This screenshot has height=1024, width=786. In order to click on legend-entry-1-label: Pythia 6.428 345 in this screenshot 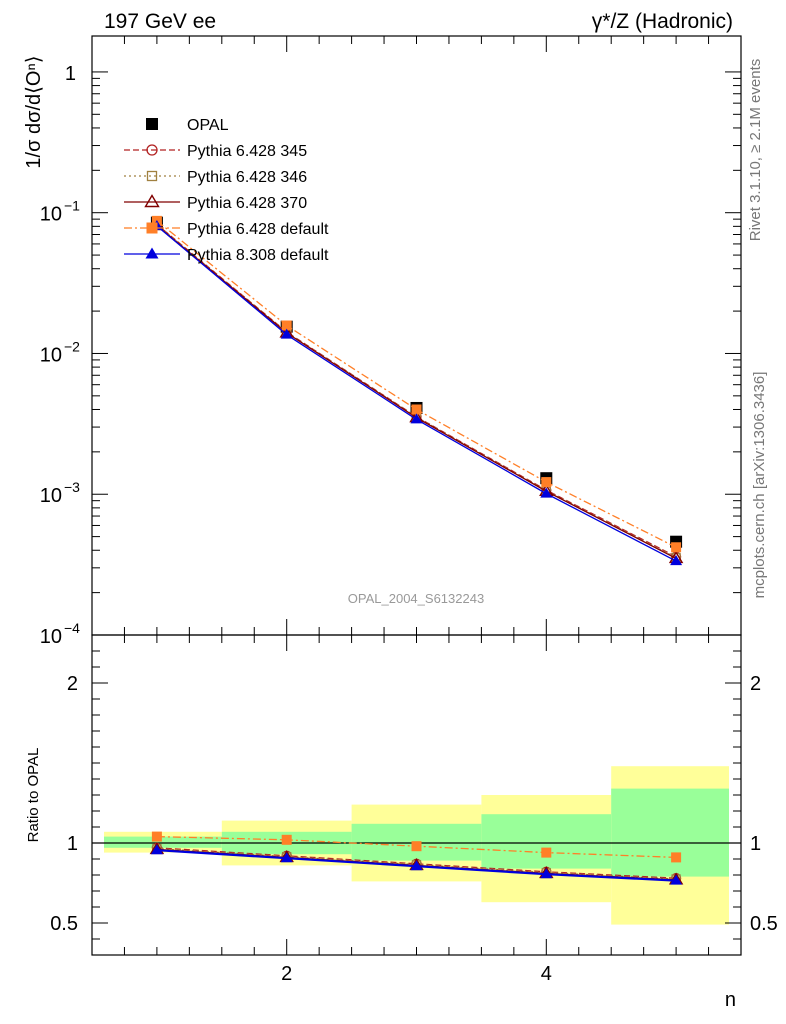, I will do `click(247, 151)`.